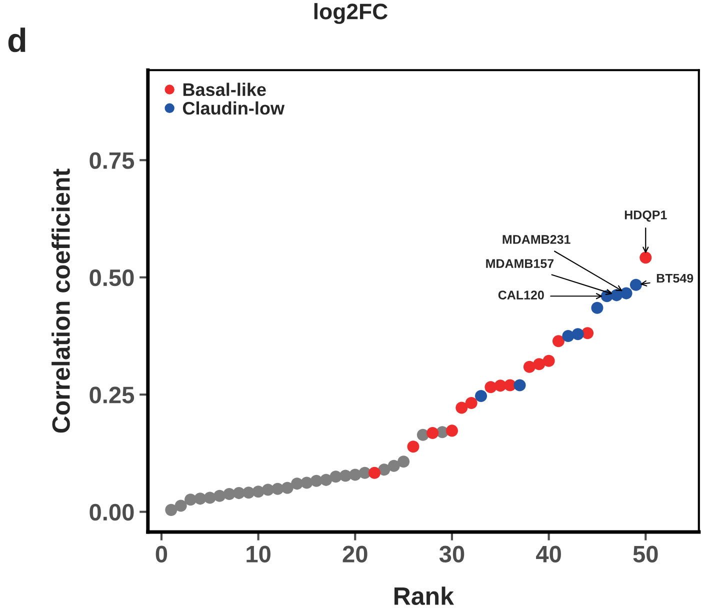 The height and width of the screenshot is (615, 701). I want to click on annotation: MDAMB231, so click(536, 239).